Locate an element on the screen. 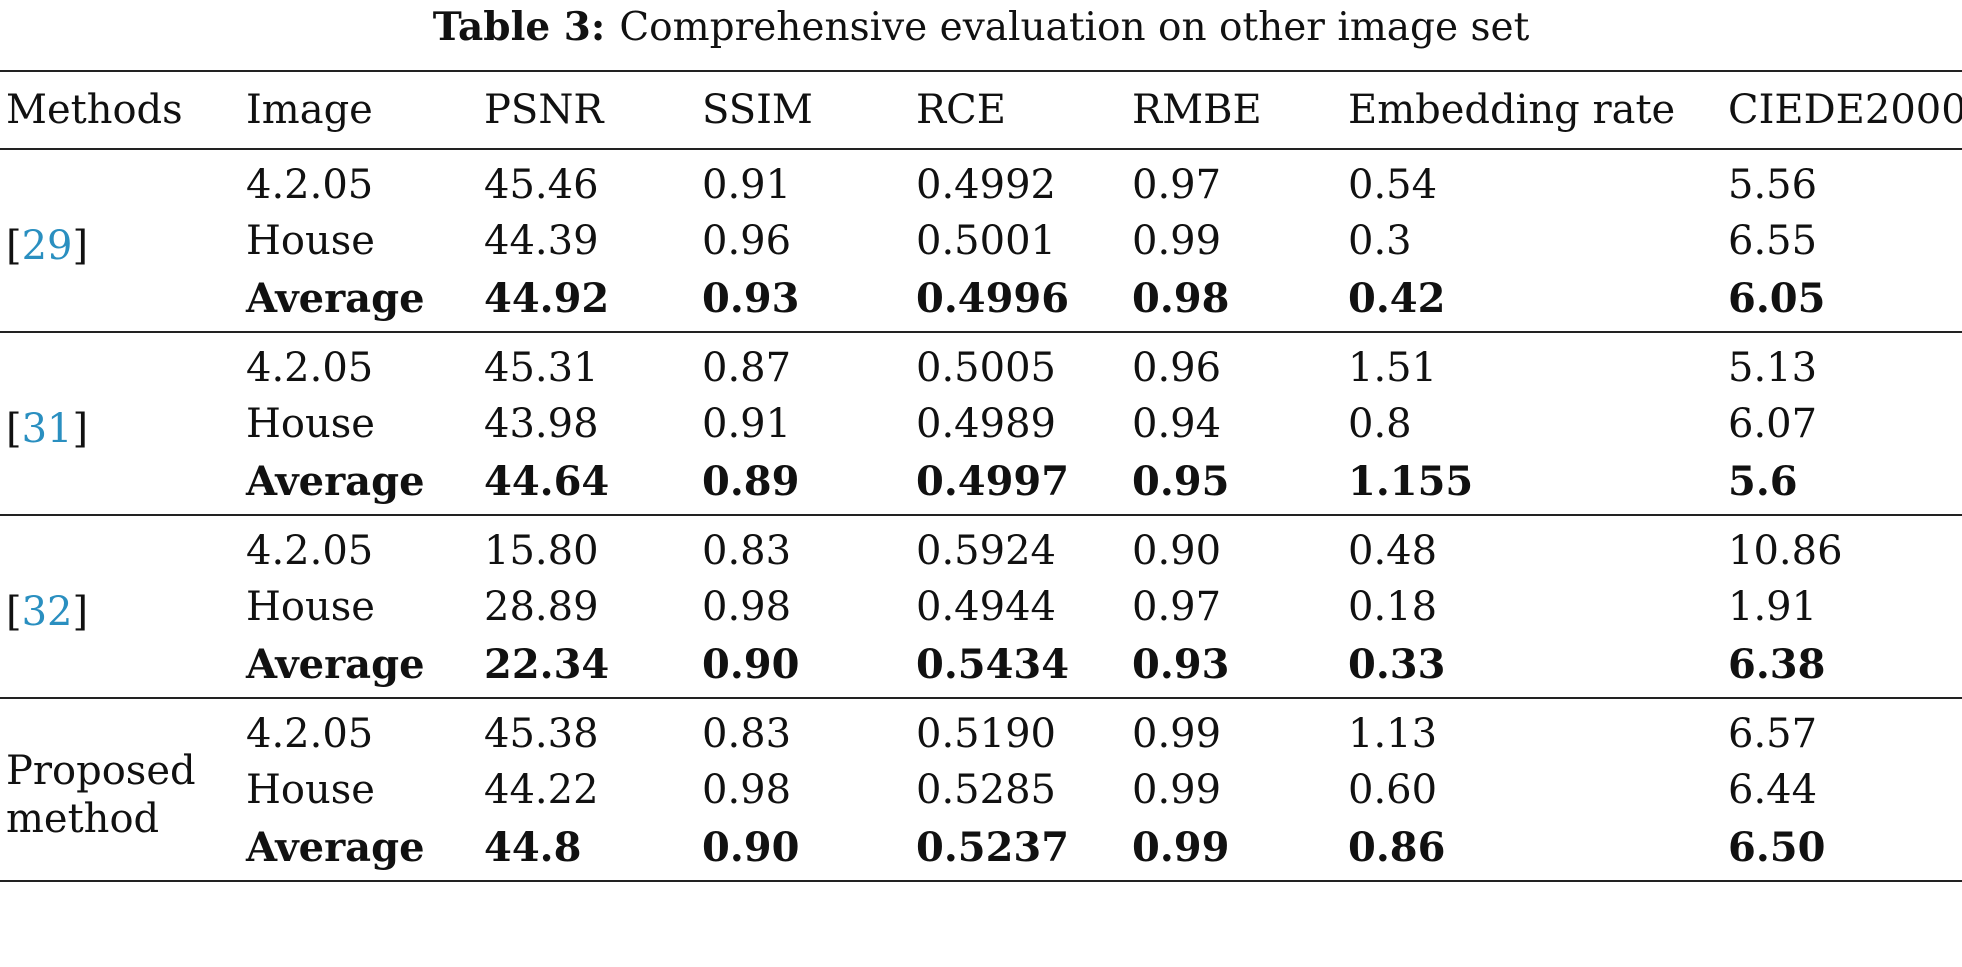  rce-cell: 0.5005 is located at coordinates (986, 368).